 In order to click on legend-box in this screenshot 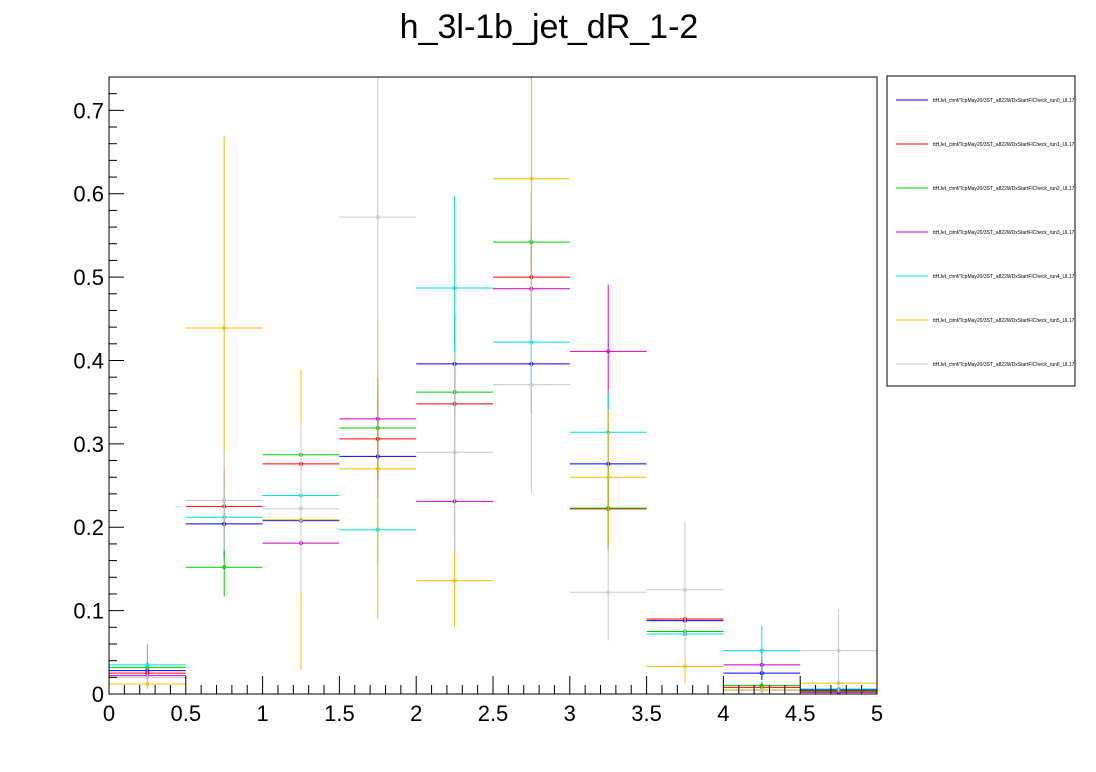, I will do `click(981, 231)`.